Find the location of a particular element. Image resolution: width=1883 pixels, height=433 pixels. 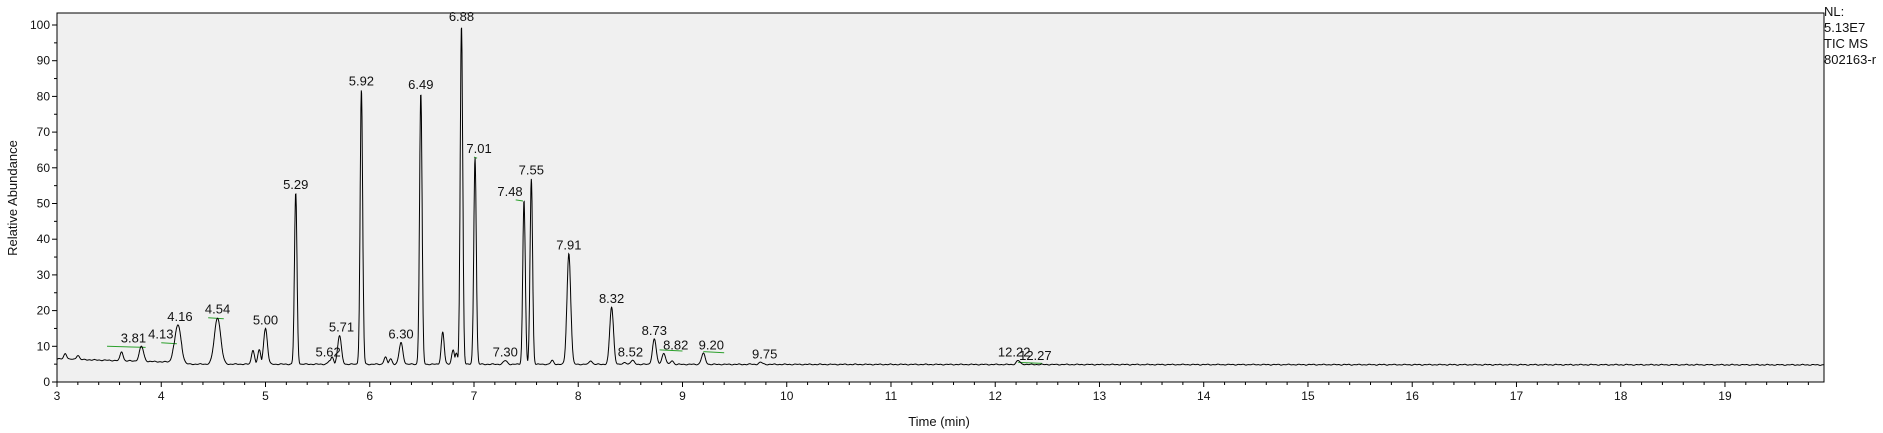

y-tick-label: 60 is located at coordinates (44, 168).